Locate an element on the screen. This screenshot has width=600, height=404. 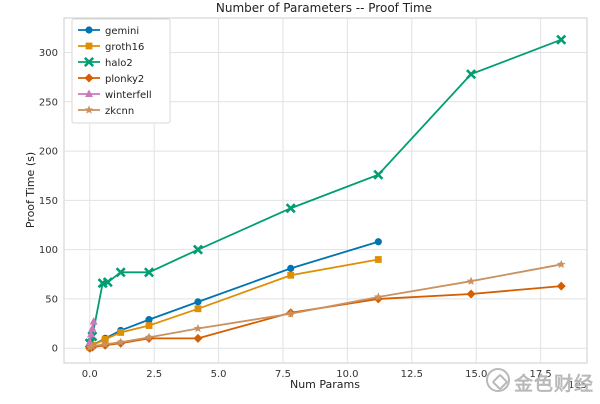
legend-item-zkcnn: zkcnn is located at coordinates (106, 111).